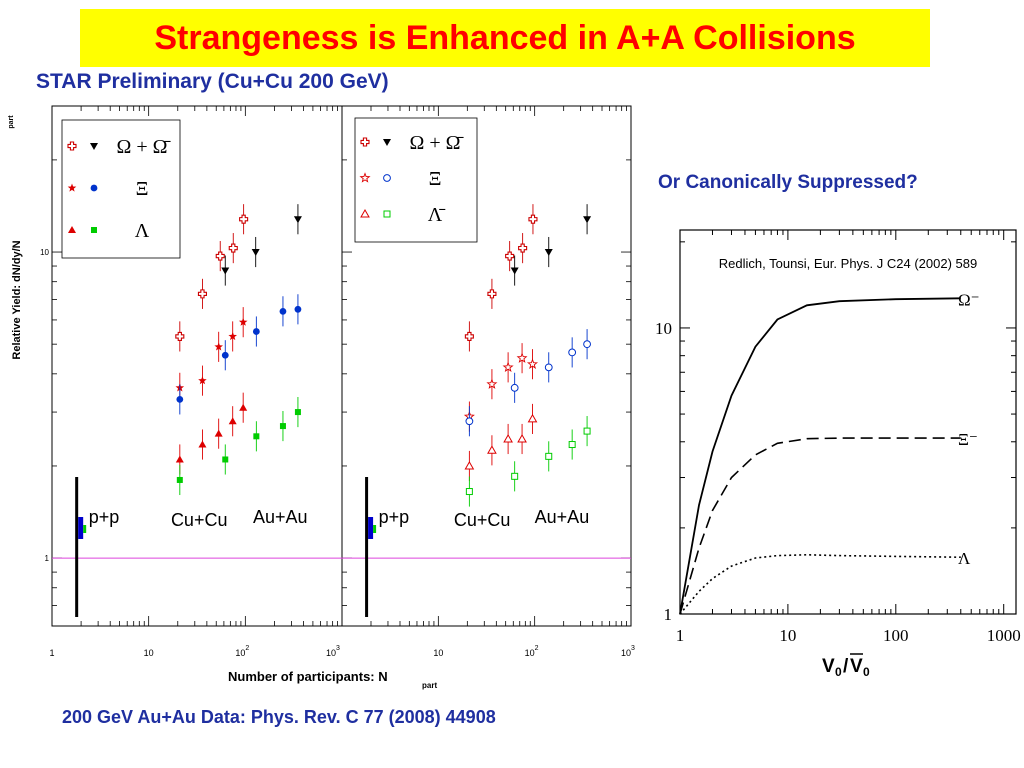 The width and height of the screenshot is (1024, 768). What do you see at coordinates (482, 520) in the screenshot?
I see `panel2-annotation-cucu: Cu+Cu` at bounding box center [482, 520].